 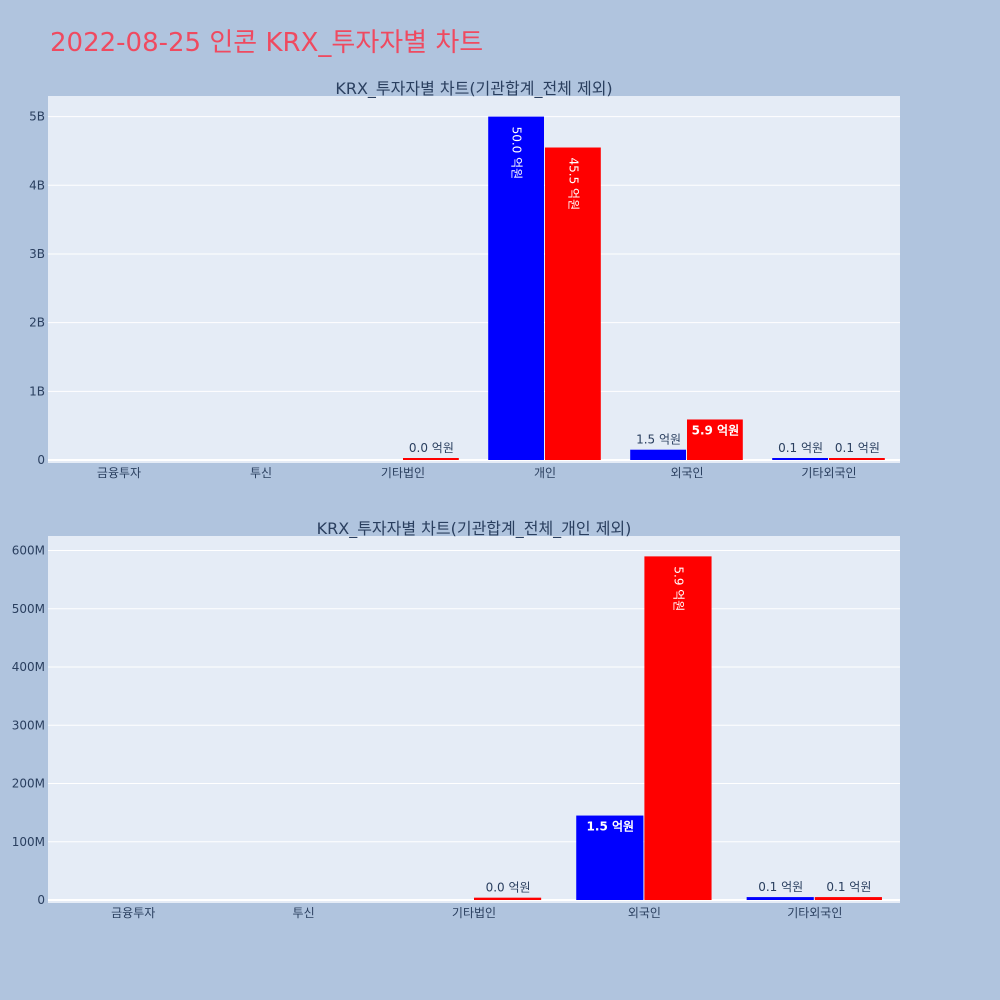 What do you see at coordinates (517, 153) in the screenshot?
I see `data-label: 50.0 억원` at bounding box center [517, 153].